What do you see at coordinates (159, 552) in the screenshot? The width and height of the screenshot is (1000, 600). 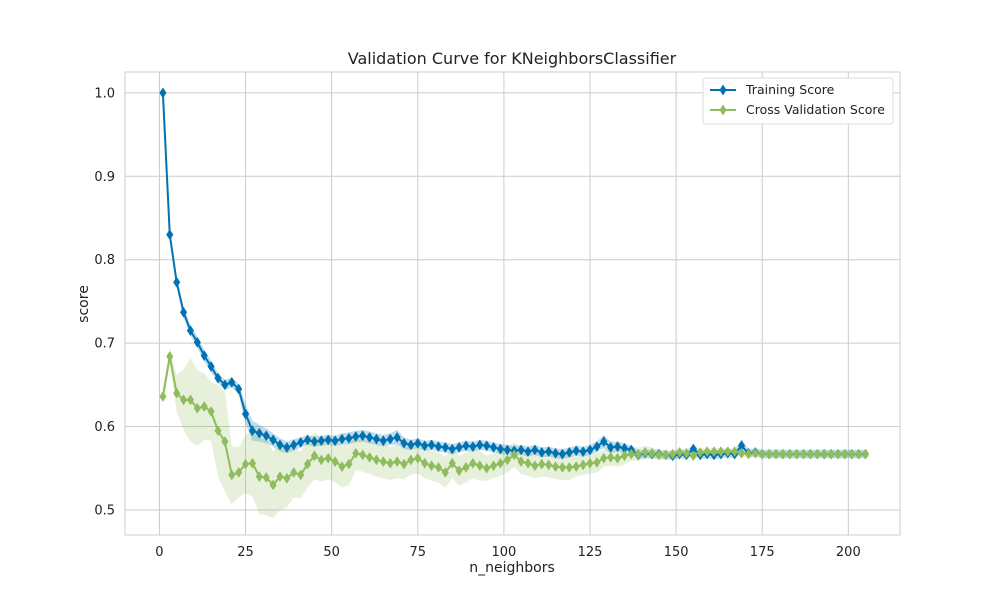 I see `x-tick-label: 0` at bounding box center [159, 552].